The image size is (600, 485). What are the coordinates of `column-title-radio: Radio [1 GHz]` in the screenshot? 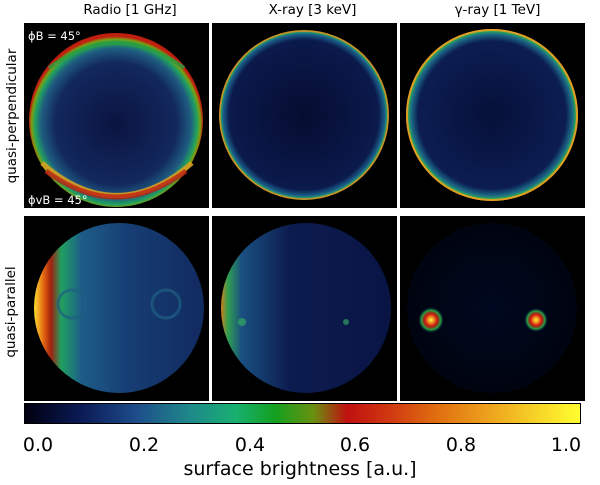 It's located at (130, 10).